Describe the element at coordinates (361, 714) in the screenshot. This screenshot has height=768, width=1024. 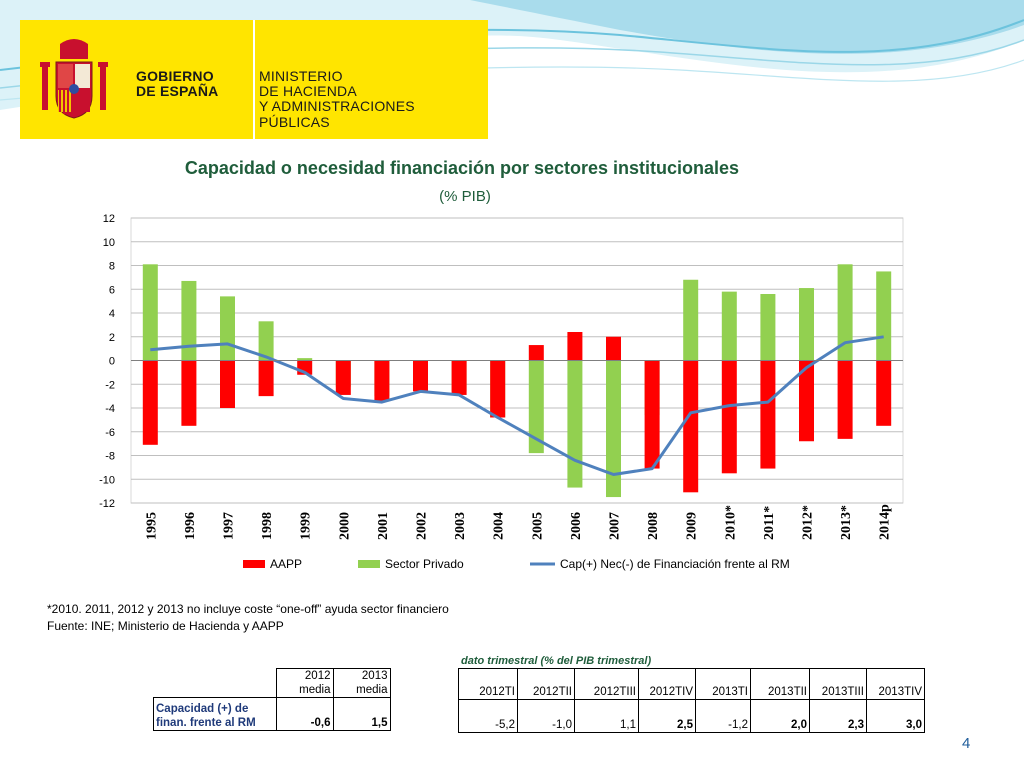
I see `value-cell: 1,5` at that location.